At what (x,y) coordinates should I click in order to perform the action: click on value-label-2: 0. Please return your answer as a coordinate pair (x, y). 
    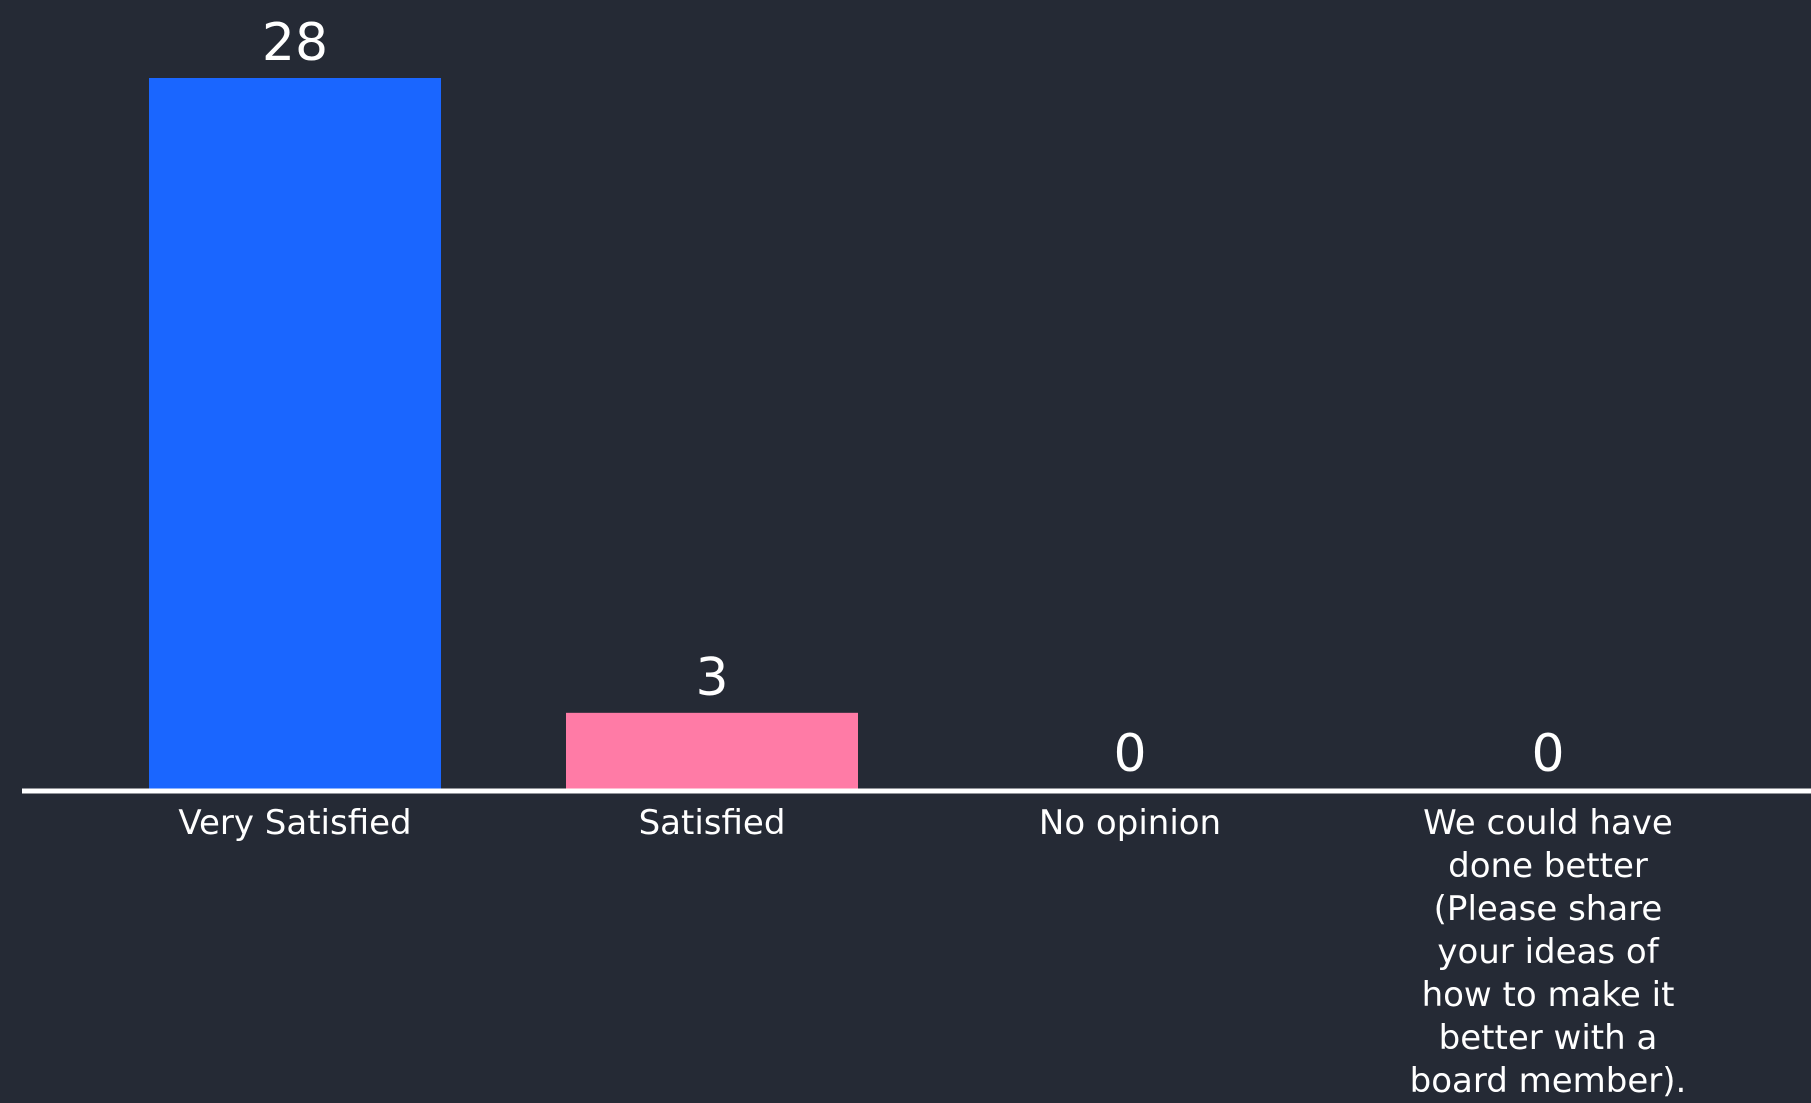
    Looking at the image, I should click on (1129, 754).